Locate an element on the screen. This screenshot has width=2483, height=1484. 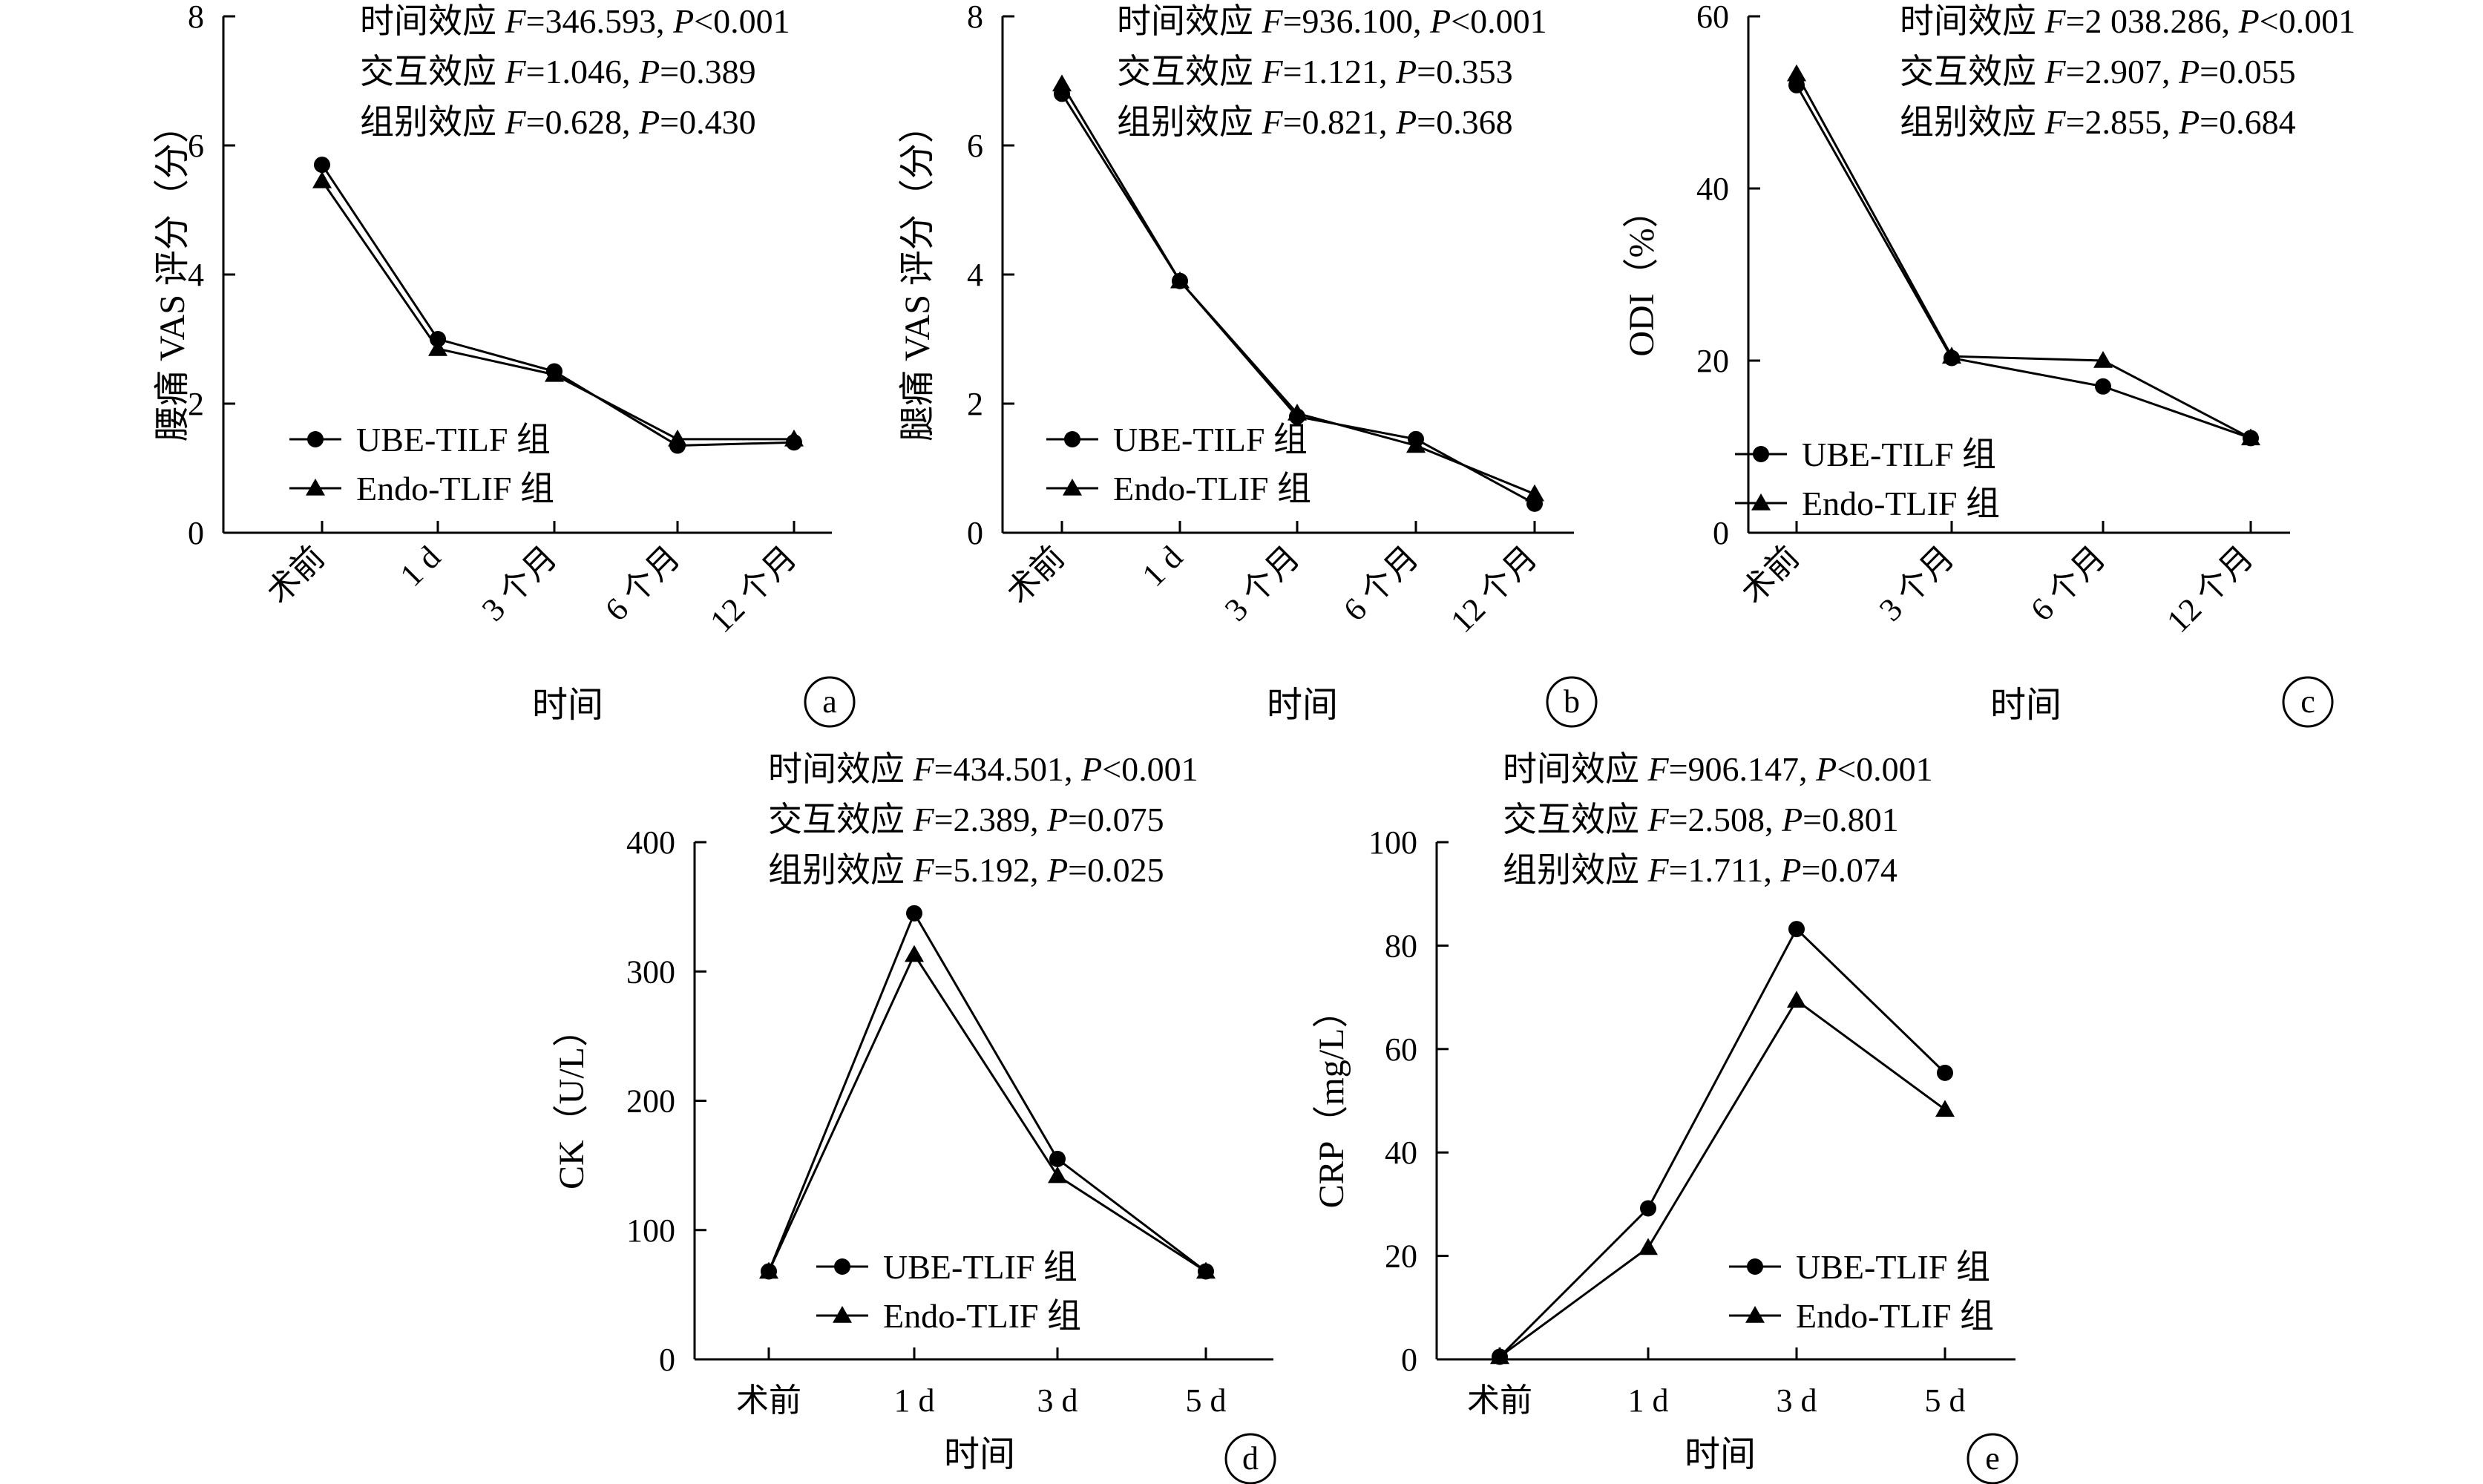
stat-line: 交互效应 F=1.046, P=0.389 is located at coordinates (558, 72).